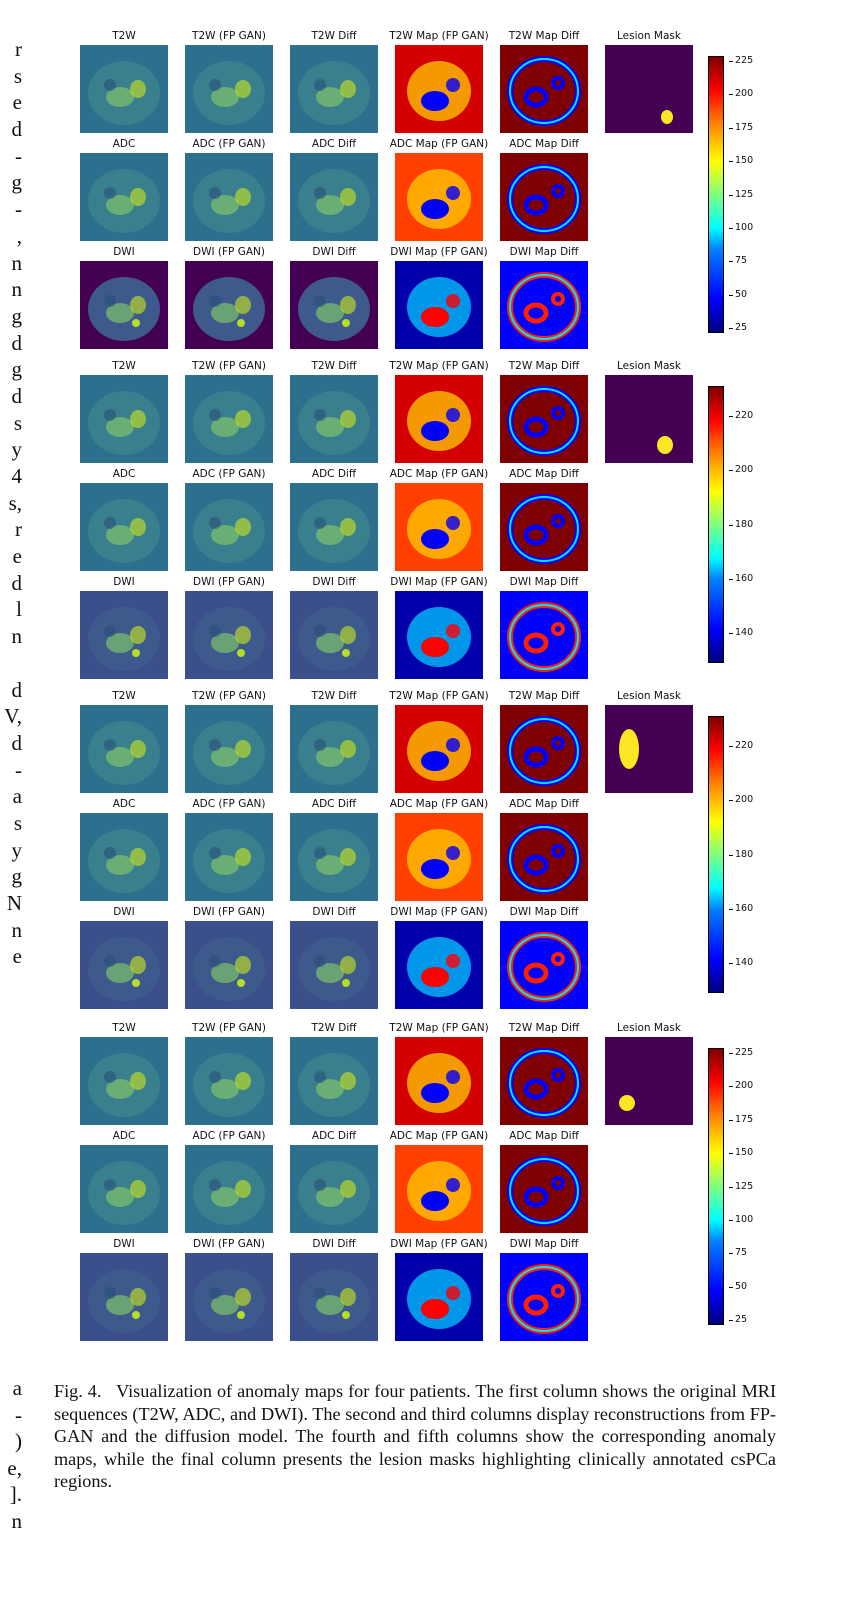  Describe the element at coordinates (741, 194) in the screenshot. I see `colorbar-tick-label: 125` at that location.